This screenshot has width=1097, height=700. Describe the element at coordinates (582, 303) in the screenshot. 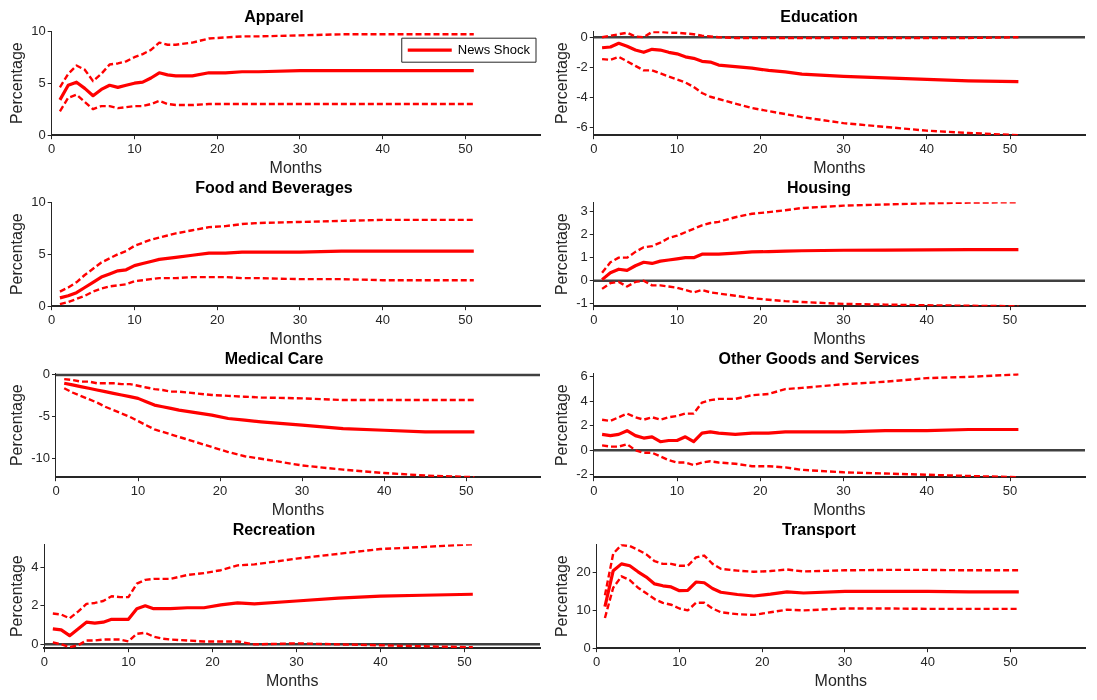

I see `y-tick-label: -1` at that location.